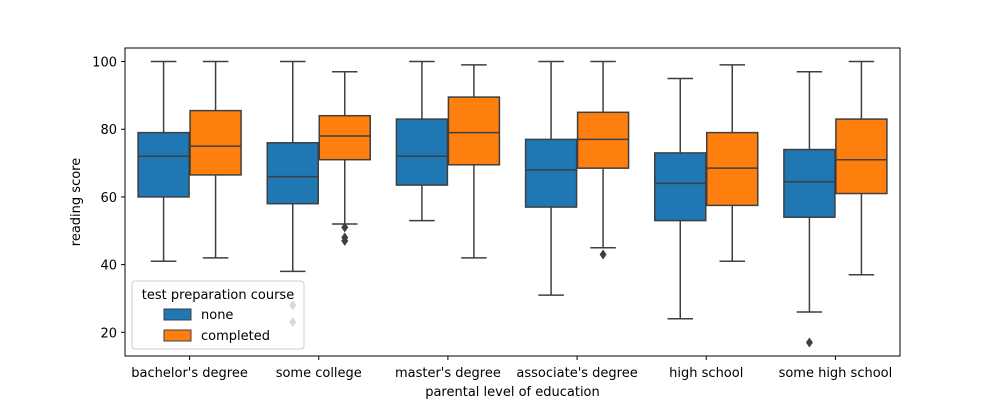 The image size is (1000, 400). I want to click on legend-label-completed: completed, so click(235, 336).